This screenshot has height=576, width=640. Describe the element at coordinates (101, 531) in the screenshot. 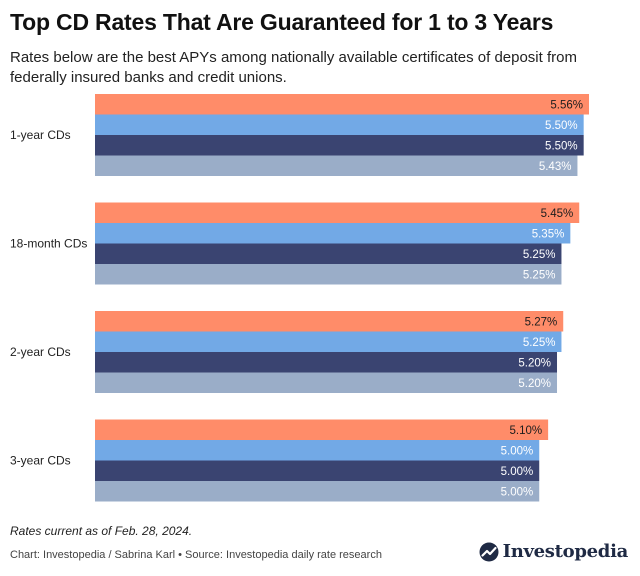

I see `rates-note: Rates current as of Feb. 28, 2024.` at that location.